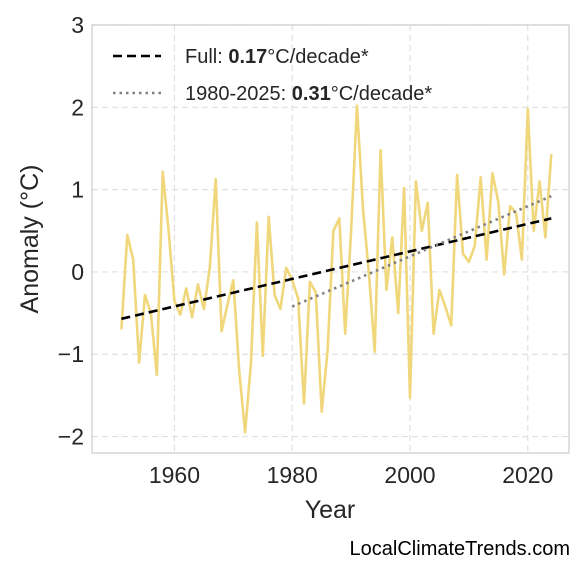  I want to click on y-tick-label: −2, so click(71, 437).